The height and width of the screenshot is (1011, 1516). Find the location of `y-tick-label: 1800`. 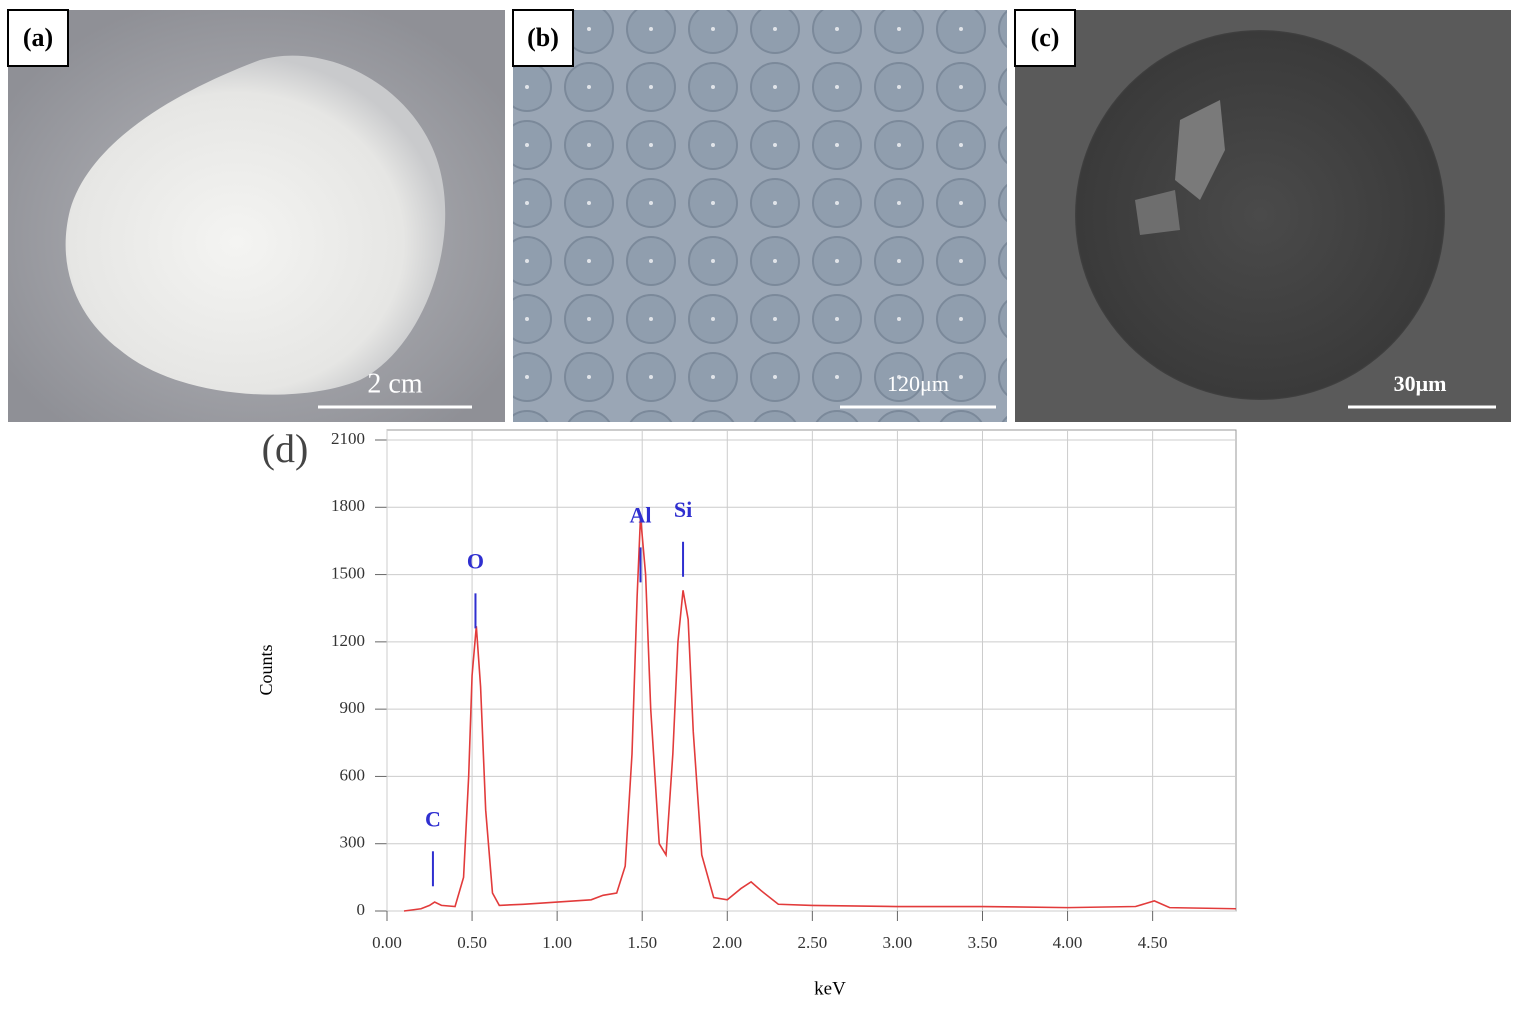

y-tick-label: 1800 is located at coordinates (348, 505).